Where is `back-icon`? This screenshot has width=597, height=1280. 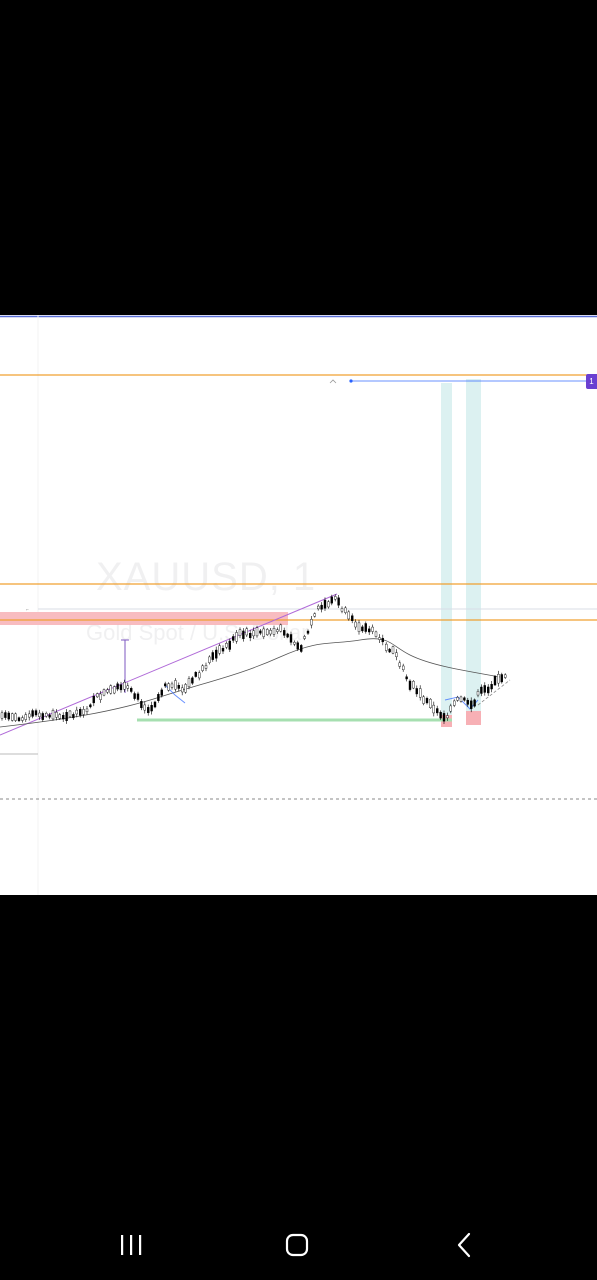
back-icon is located at coordinates (464, 1245).